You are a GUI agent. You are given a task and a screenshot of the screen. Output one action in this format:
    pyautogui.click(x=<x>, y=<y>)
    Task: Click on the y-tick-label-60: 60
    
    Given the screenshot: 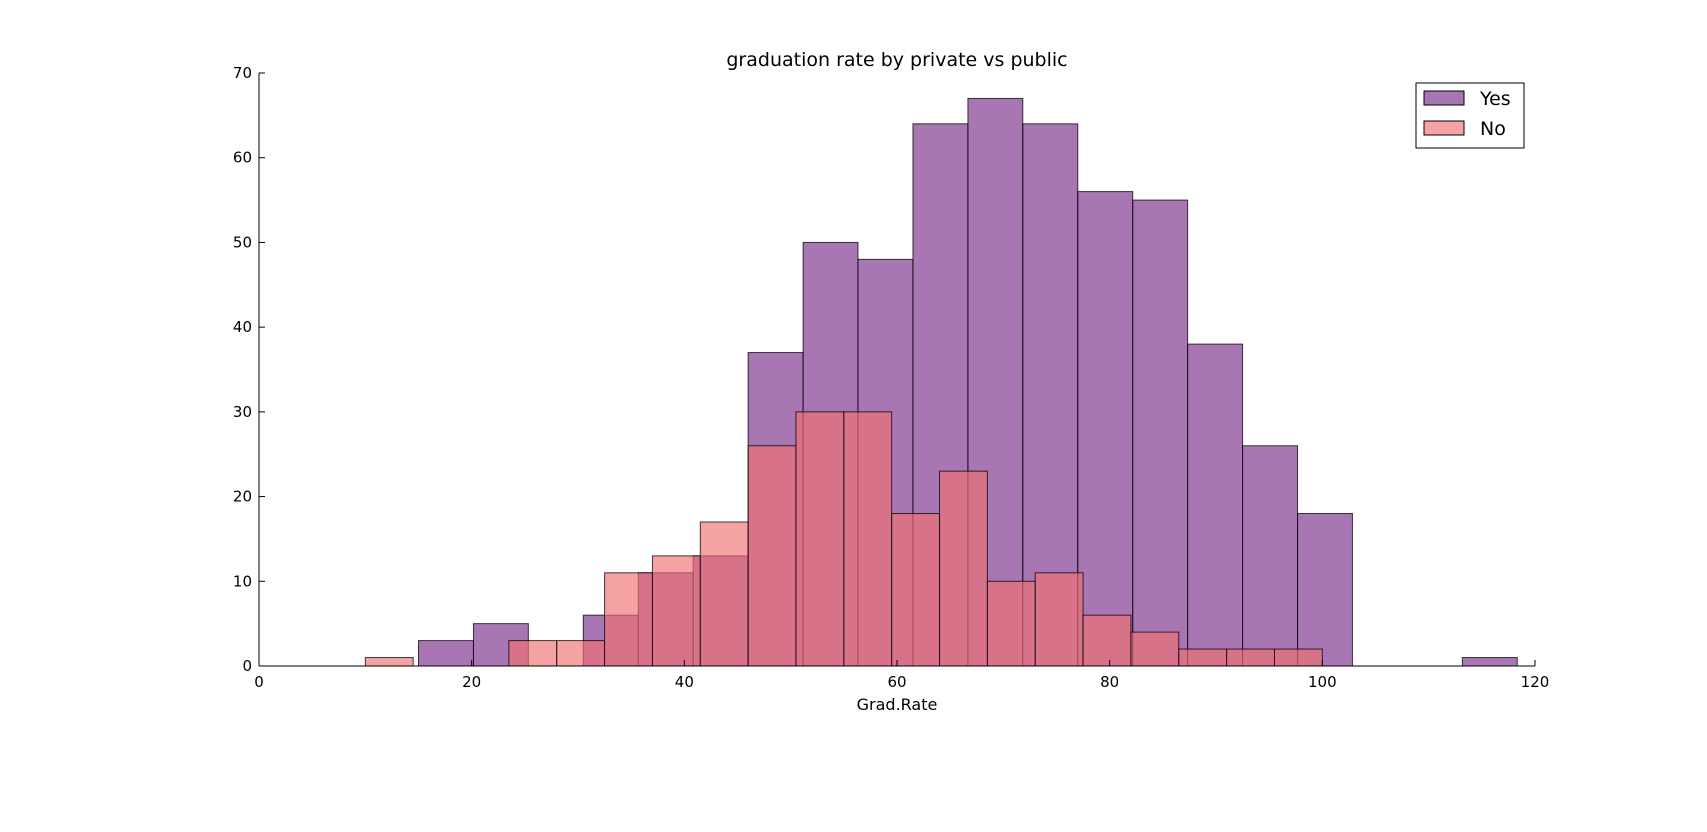 What is the action you would take?
    pyautogui.click(x=242, y=158)
    